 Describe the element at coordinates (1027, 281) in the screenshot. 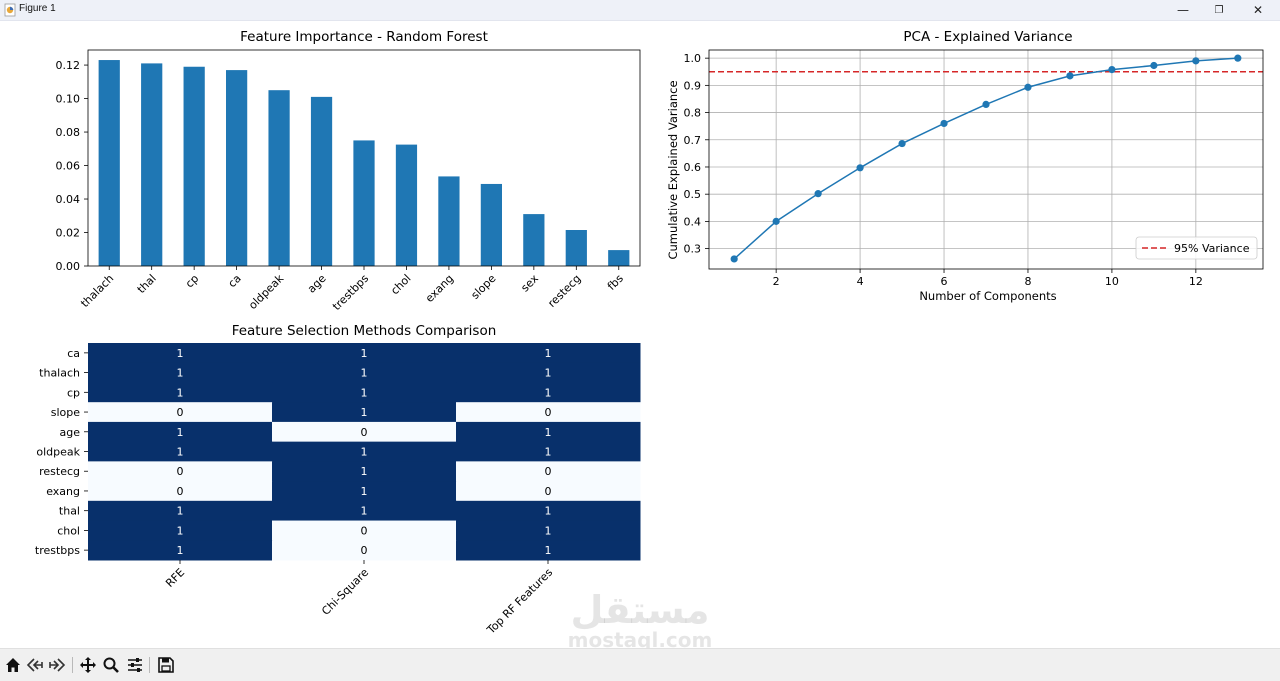

I see `x-tick-label: 8` at that location.